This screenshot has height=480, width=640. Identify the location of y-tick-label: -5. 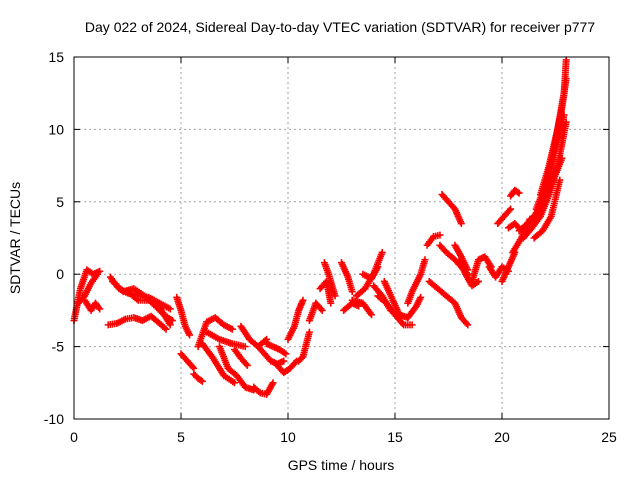
(58, 347).